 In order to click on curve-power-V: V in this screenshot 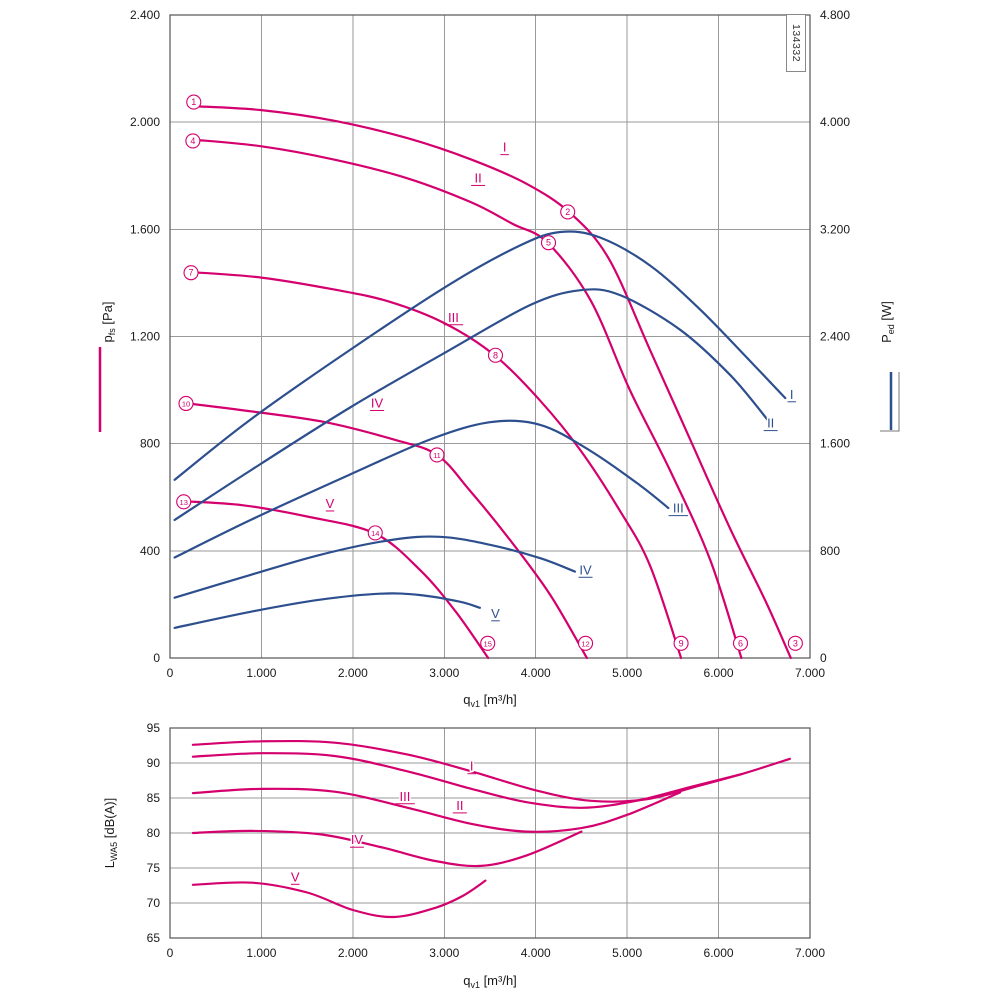, I will do `click(337, 610)`.